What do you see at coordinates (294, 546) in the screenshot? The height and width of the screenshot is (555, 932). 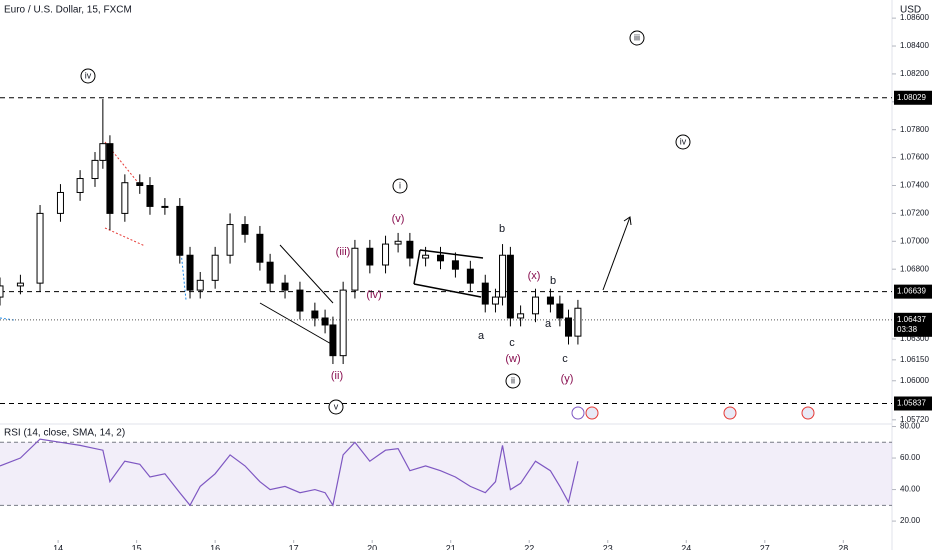 I see `x-tick-label: 17` at bounding box center [294, 546].